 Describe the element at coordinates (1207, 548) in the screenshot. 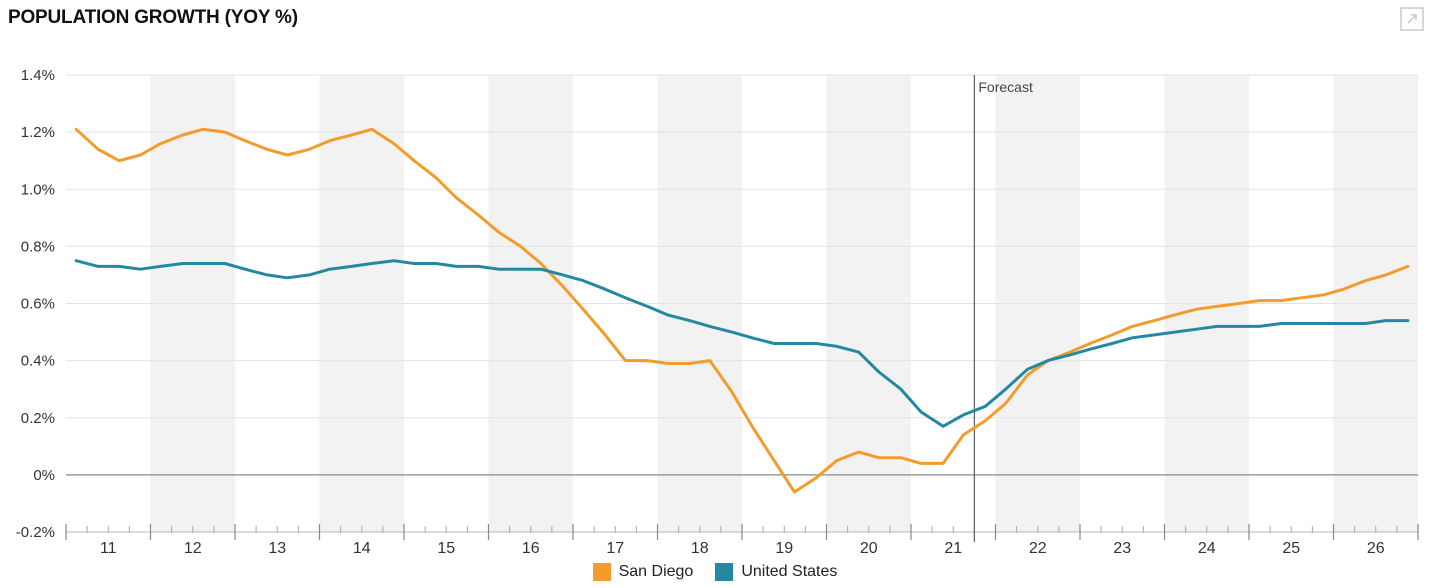

I see `x-tick-label: 24` at that location.